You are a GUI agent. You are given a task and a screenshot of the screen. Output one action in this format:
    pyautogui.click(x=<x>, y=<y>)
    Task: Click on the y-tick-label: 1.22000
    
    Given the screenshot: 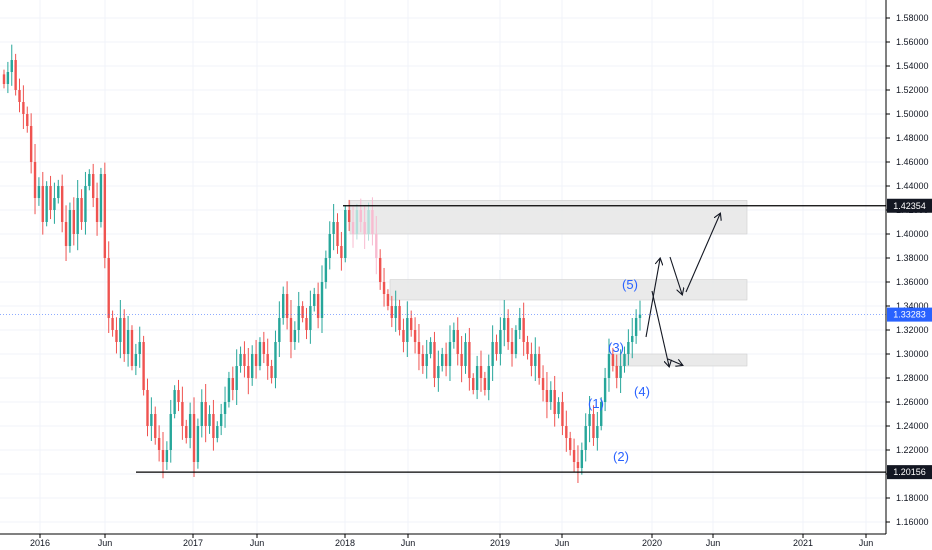 What is the action you would take?
    pyautogui.click(x=912, y=450)
    